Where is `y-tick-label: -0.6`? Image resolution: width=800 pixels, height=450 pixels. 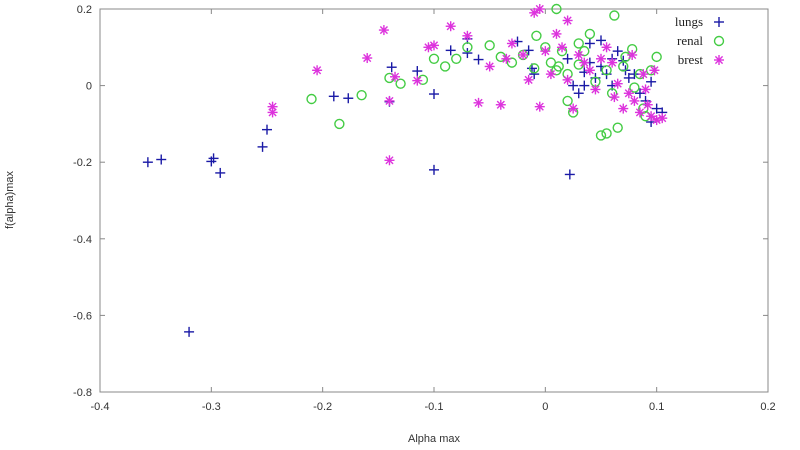 y-tick-label: -0.6 is located at coordinates (82, 316).